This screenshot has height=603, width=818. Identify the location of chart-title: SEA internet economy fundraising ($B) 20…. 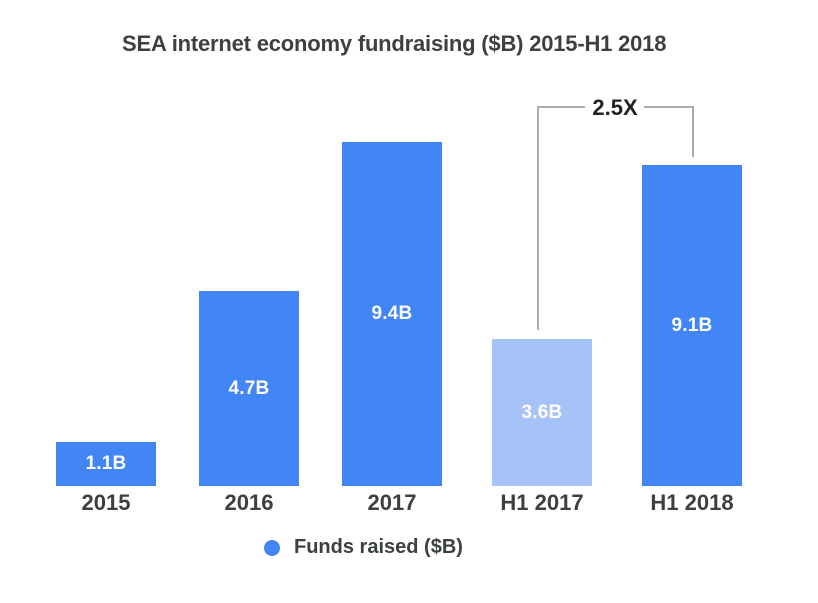
(394, 43).